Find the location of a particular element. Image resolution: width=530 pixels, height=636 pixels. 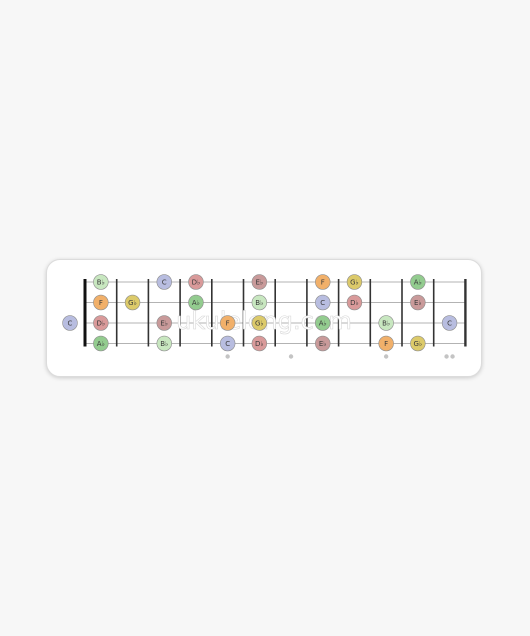

note-Gb-fret-6-string-2: G♭ is located at coordinates (259, 323).